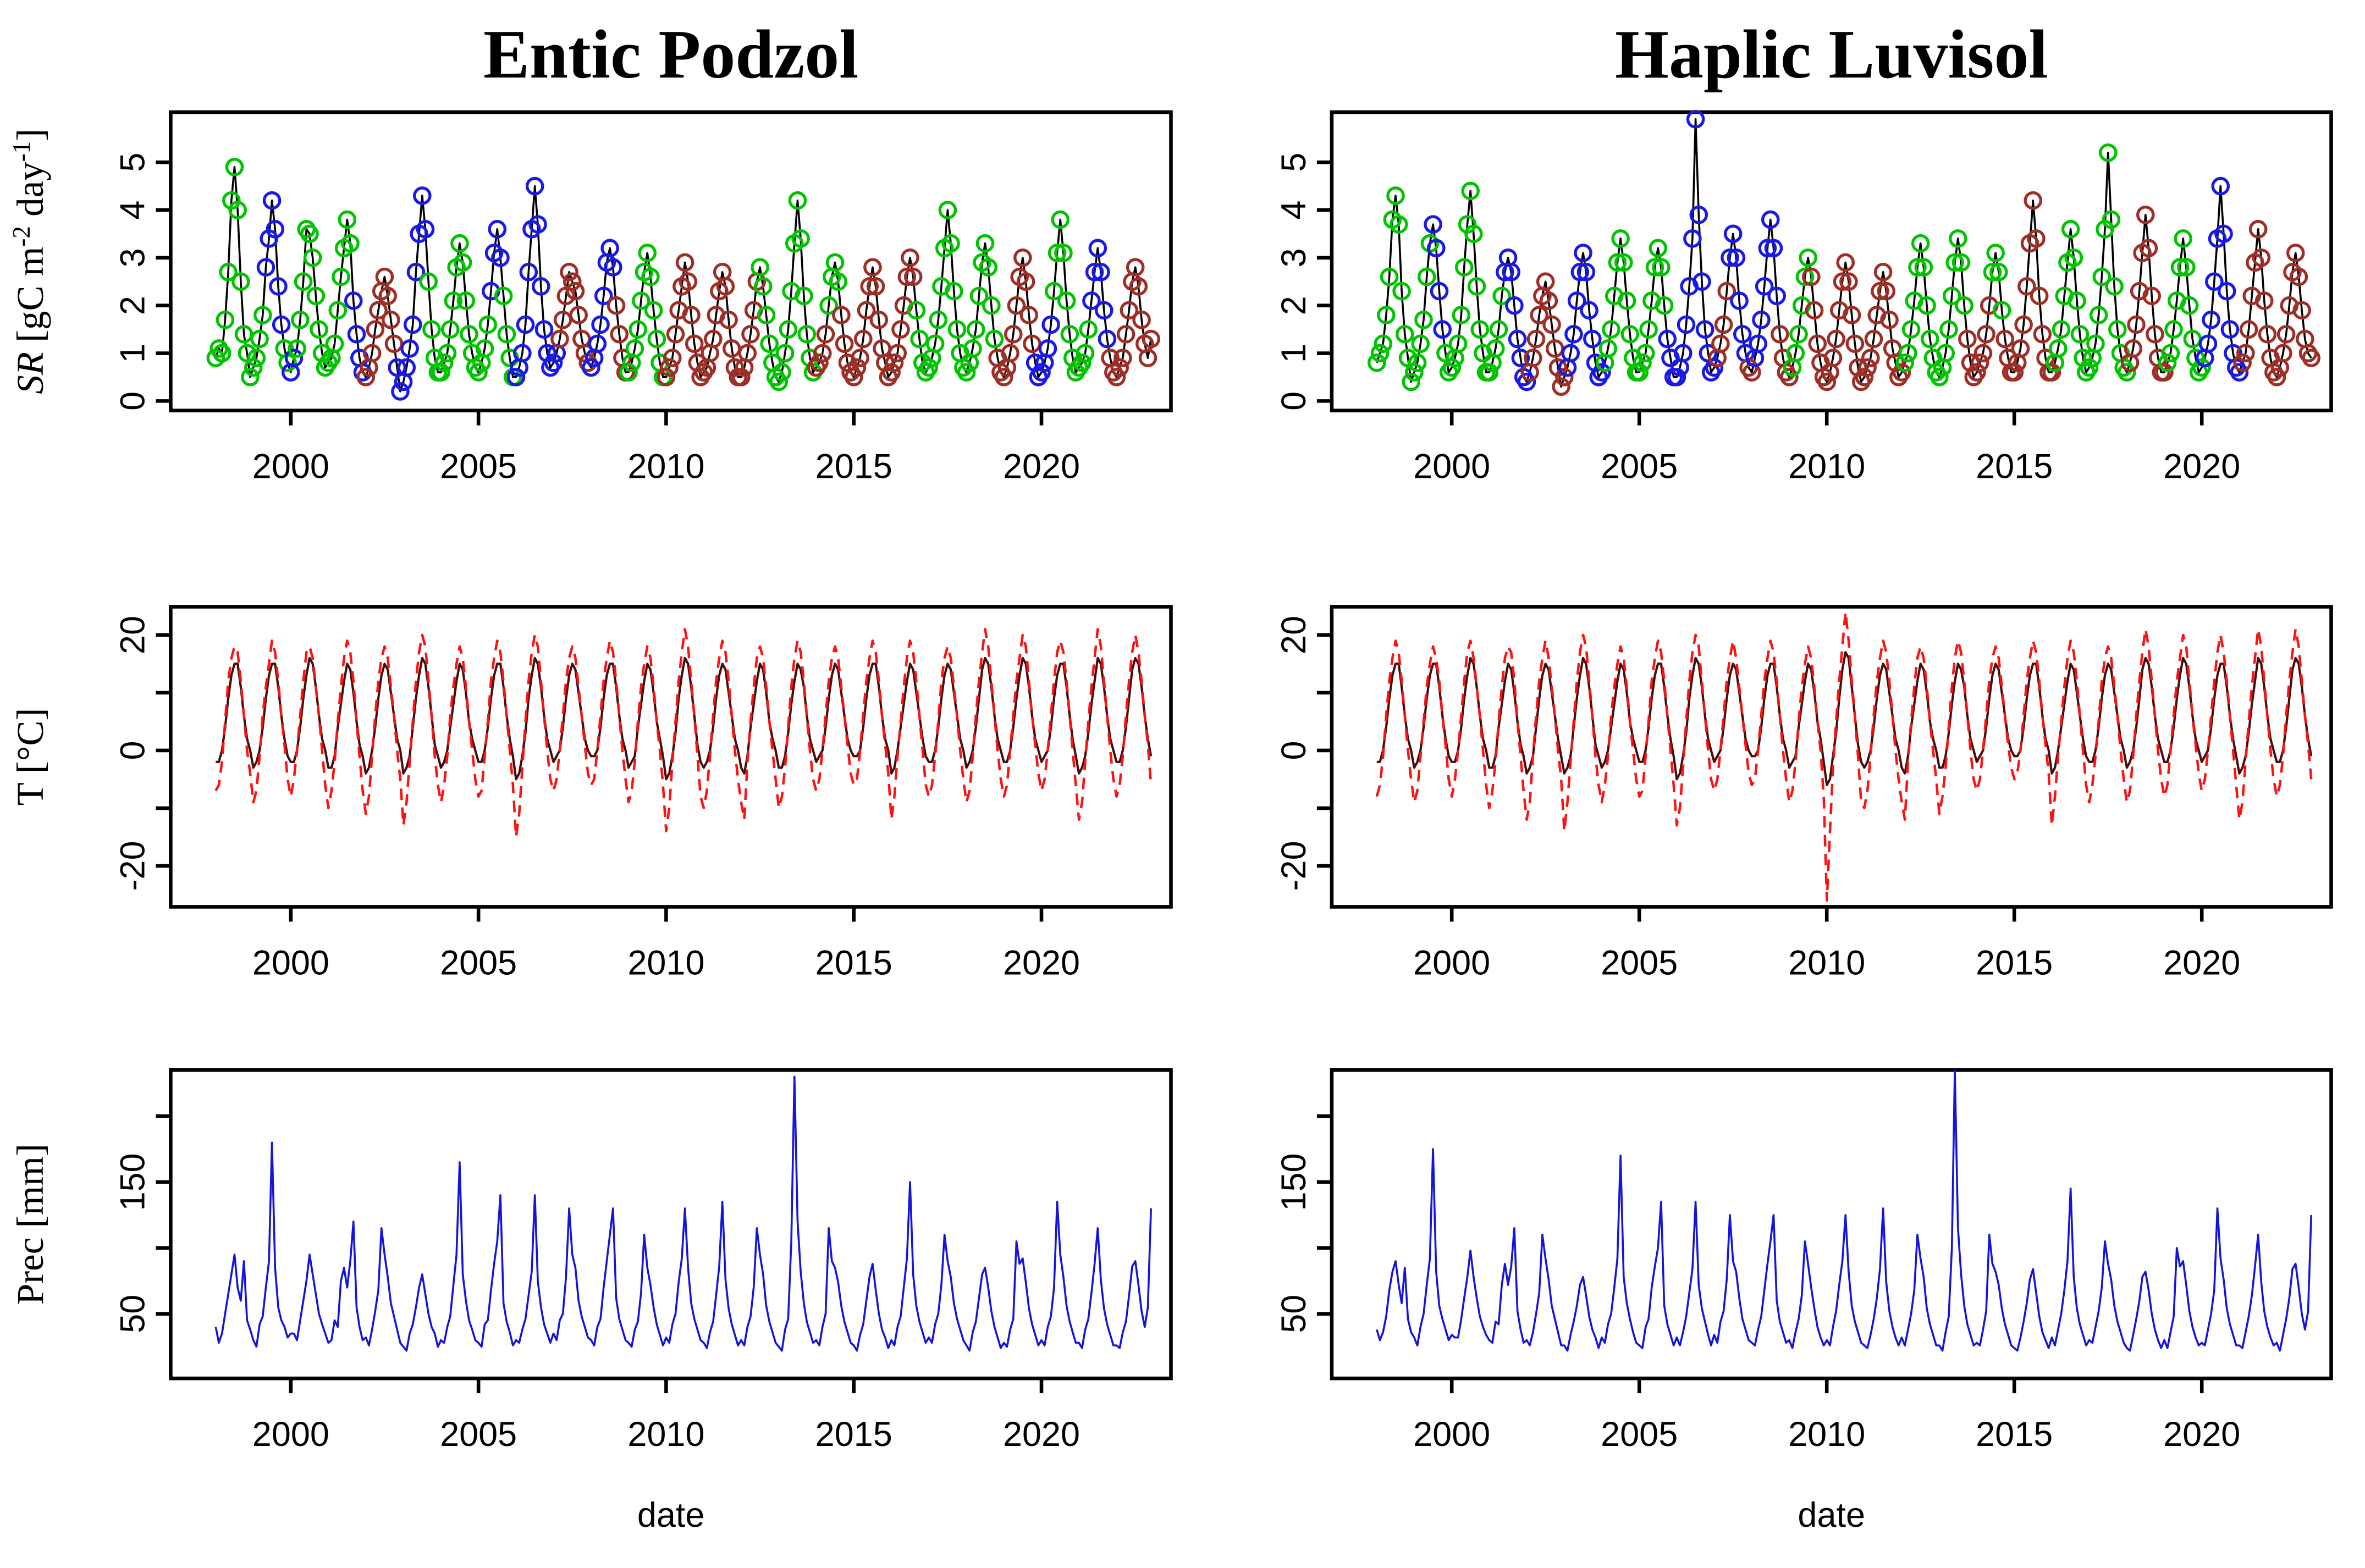 Image resolution: width=2365 pixels, height=1568 pixels. Describe the element at coordinates (1294, 866) in the screenshot. I see `y-tick-label: -20` at that location.